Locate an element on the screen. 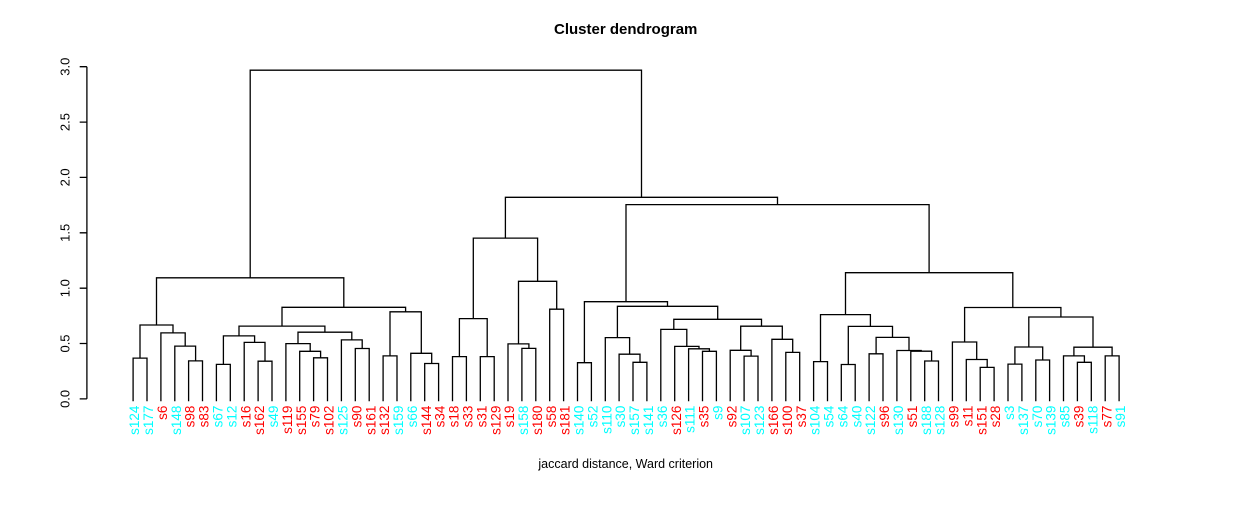 The image size is (1238, 505). svg-text: s125 is located at coordinates (343, 420).